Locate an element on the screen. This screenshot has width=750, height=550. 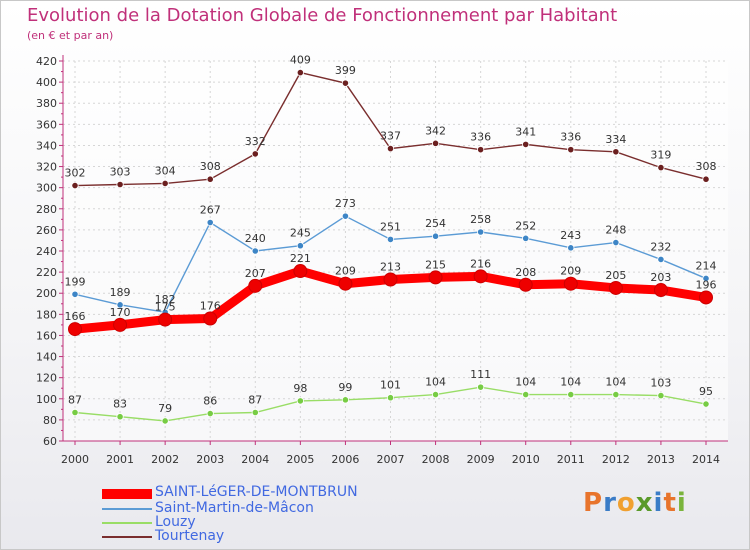
data-label: 99 is located at coordinates (345, 387).